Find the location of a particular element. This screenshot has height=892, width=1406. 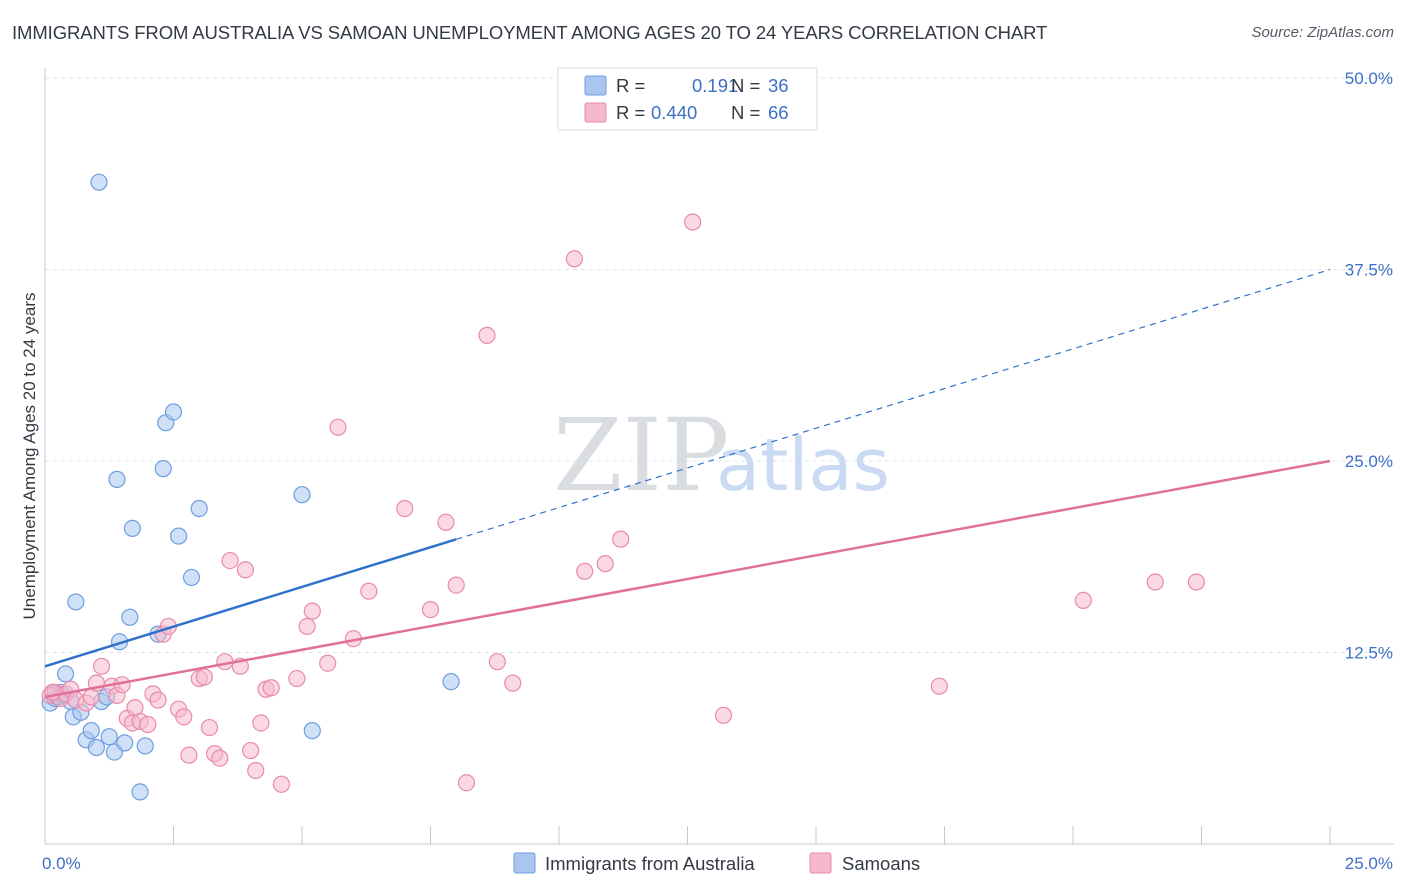

y-tick-label-0: 12.5% is located at coordinates (1369, 653).